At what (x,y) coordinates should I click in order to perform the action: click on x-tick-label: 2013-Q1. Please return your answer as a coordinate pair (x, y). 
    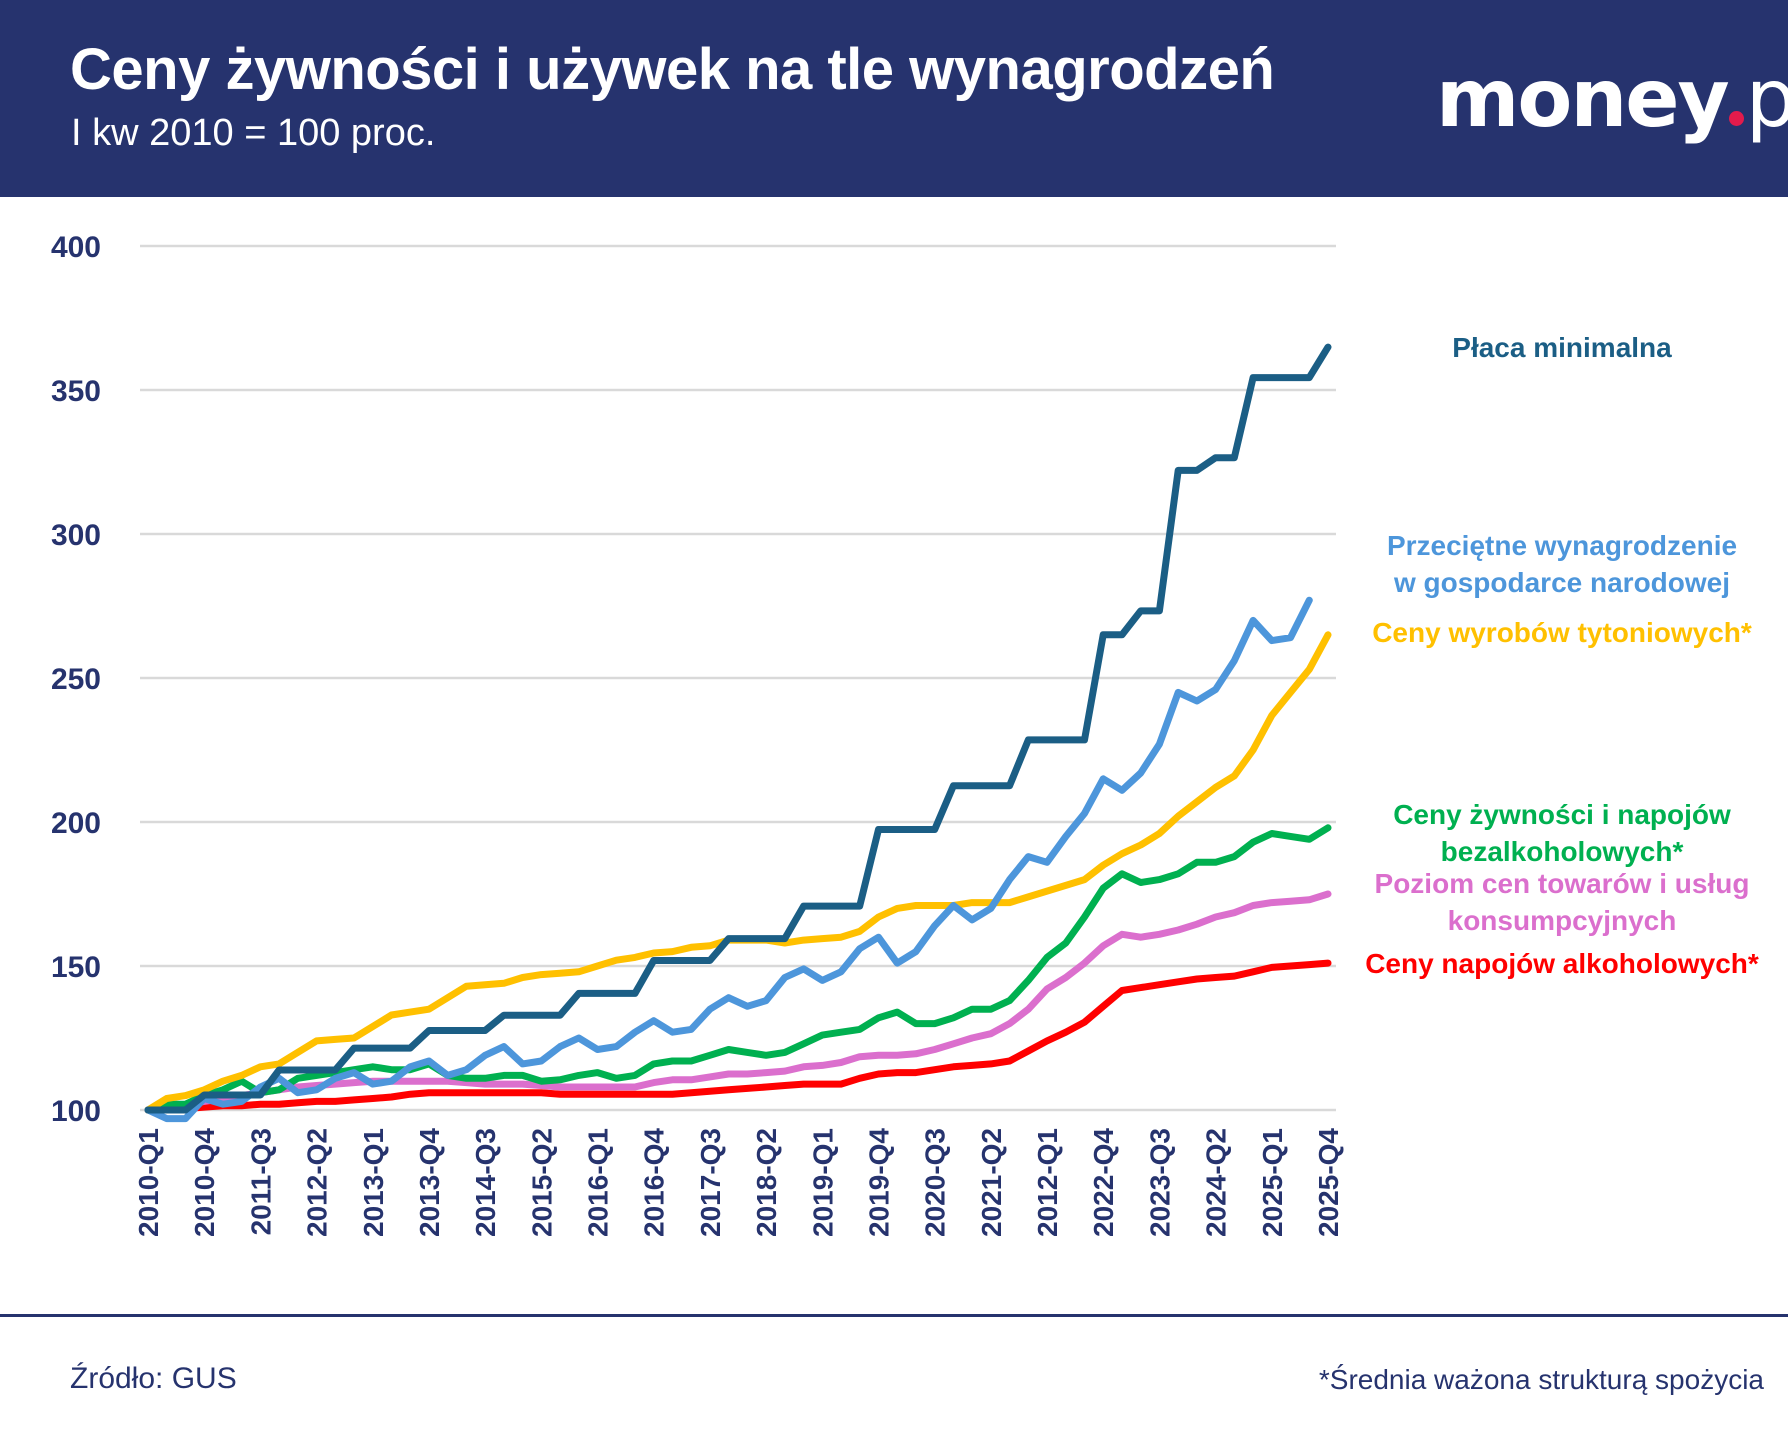
    Looking at the image, I should click on (373, 1182).